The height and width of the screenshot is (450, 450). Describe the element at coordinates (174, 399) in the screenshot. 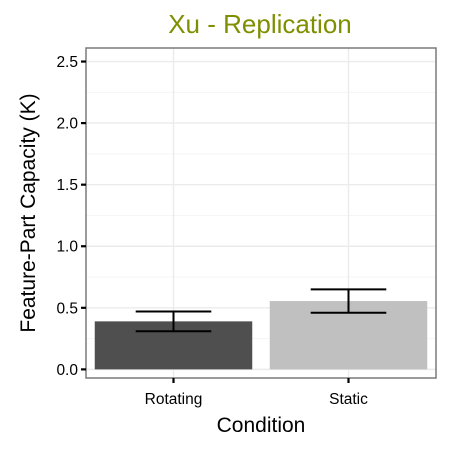

I see `x-tick-label: Rotating` at that location.